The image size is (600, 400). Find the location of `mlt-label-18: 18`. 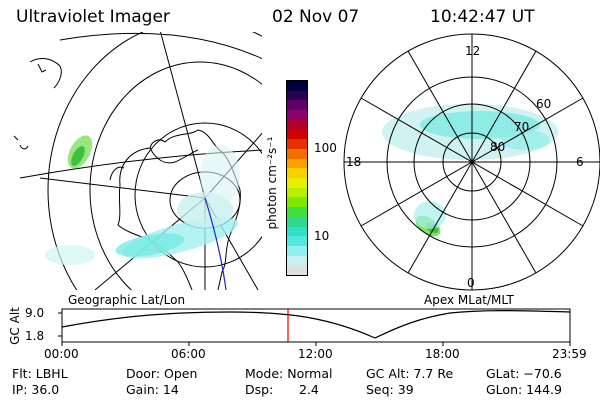

mlt-label-18: 18 is located at coordinates (354, 162).